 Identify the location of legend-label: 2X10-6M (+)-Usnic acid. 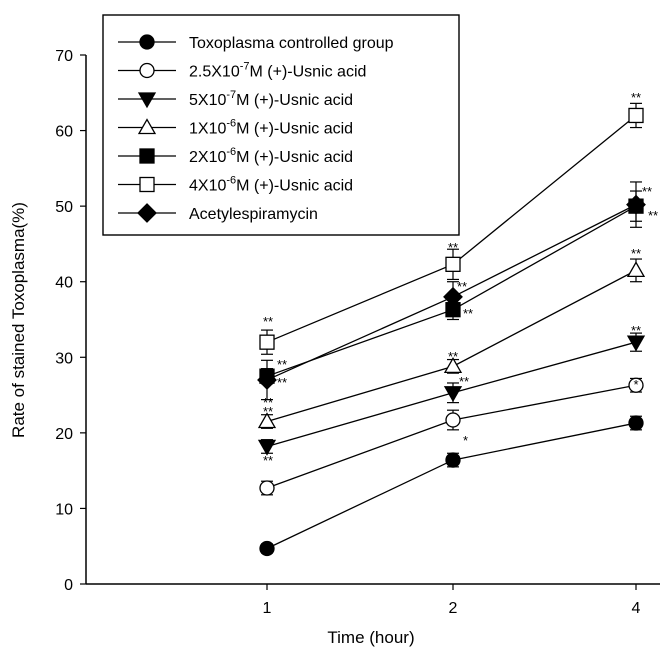
(271, 156).